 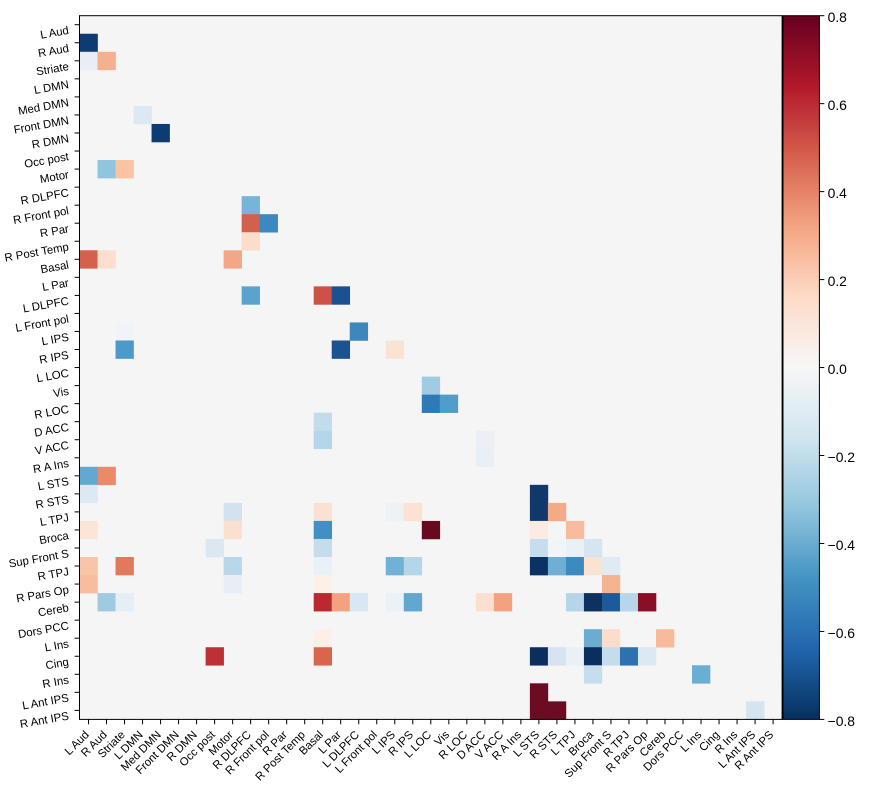 I want to click on svg-text: R TPJ, so click(x=53, y=574).